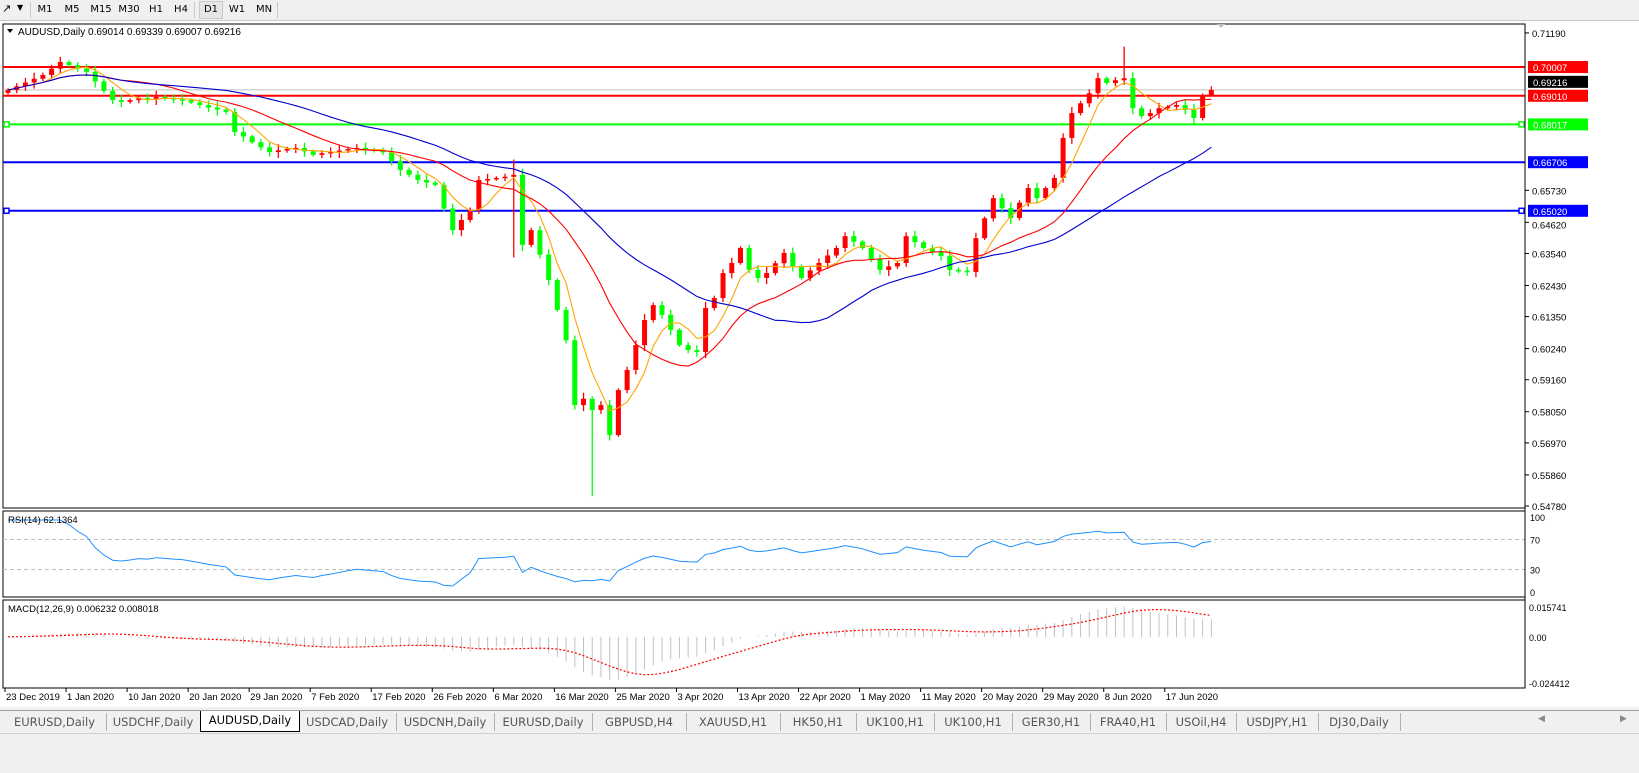 This screenshot has width=1639, height=773. I want to click on chart-tab: HK50,H1, so click(818, 722).